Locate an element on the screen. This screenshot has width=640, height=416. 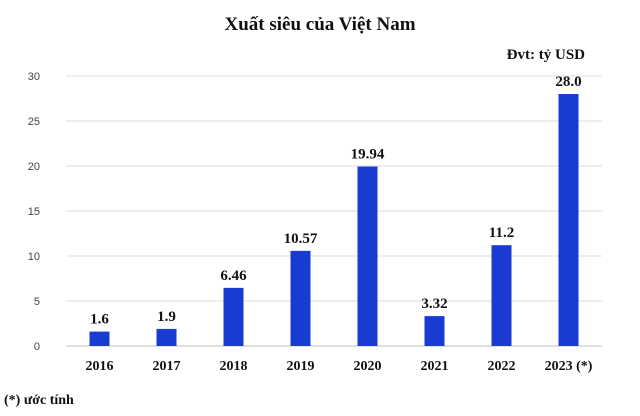
unit-label: Đvt: tỷ USD is located at coordinates (546, 55).